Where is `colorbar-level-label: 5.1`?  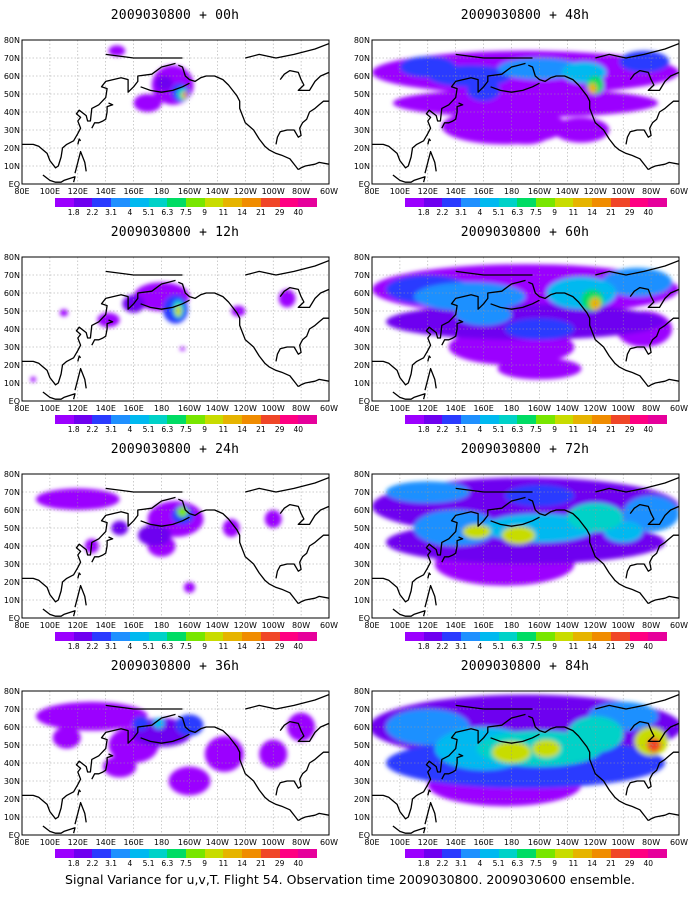 colorbar-level-label: 5.1 is located at coordinates (498, 212).